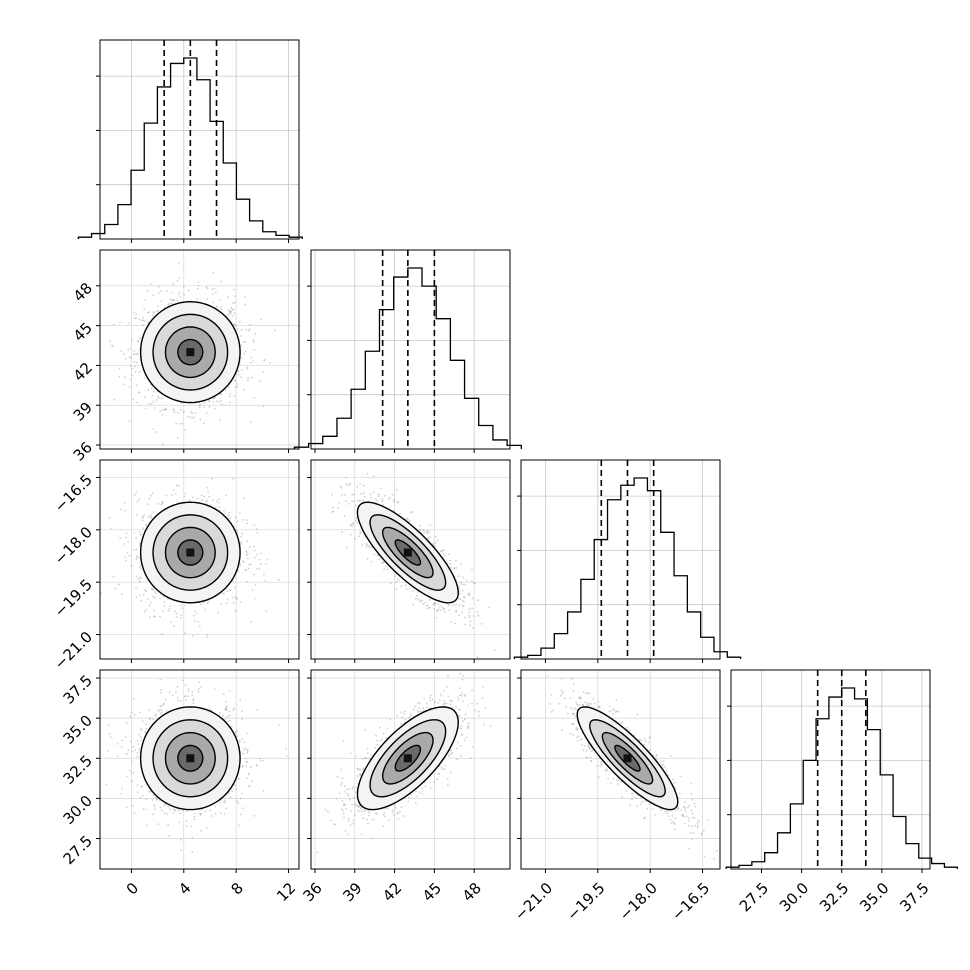 The width and height of the screenshot is (970, 970). I want to click on y-tick-label: 48, so click(83, 292).